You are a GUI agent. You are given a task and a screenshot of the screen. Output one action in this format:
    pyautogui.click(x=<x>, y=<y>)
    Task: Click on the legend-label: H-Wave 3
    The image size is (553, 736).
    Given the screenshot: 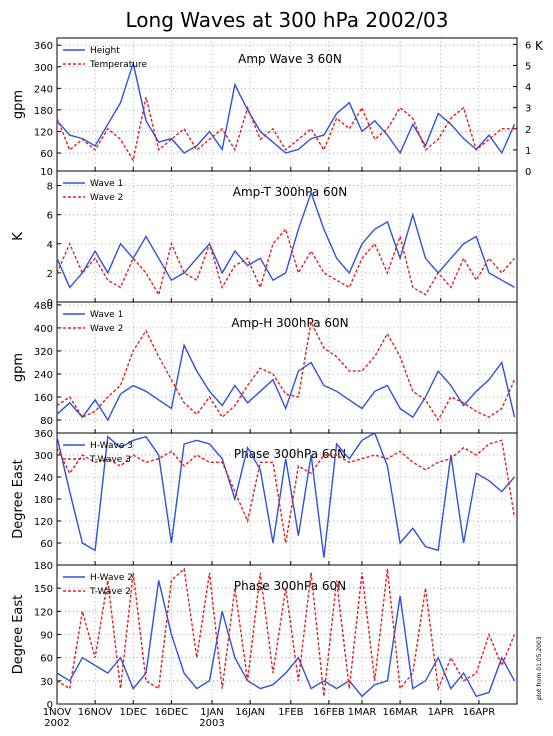 What is the action you would take?
    pyautogui.click(x=111, y=446)
    